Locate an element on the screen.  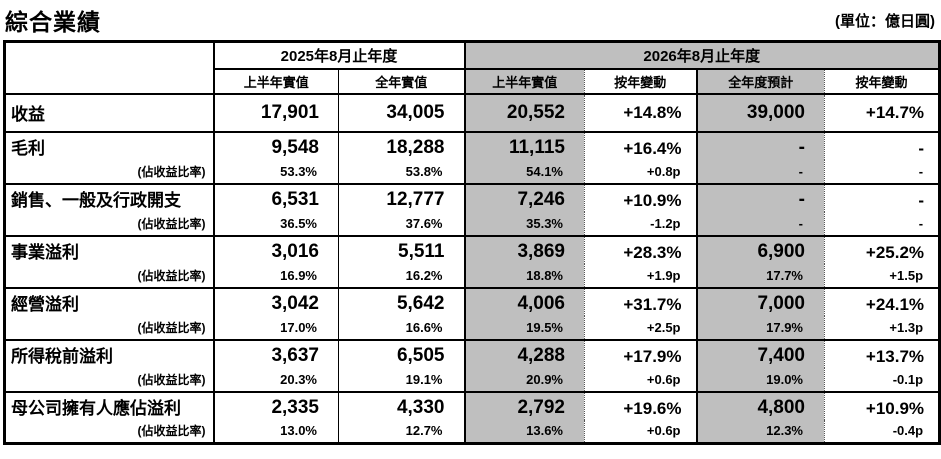
top-bar: 綜合業績 (單位：億日圓) is located at coordinates (470, 20).